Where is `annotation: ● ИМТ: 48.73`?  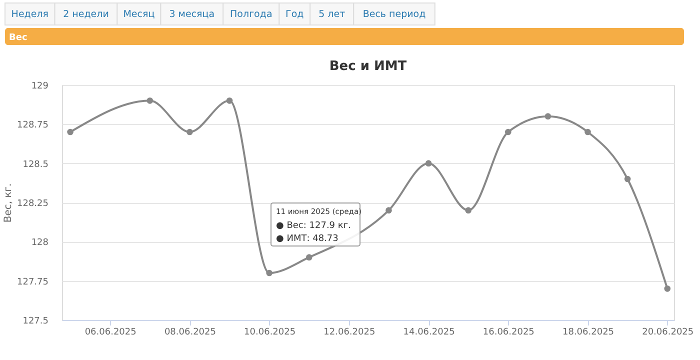
annotation: ● ИМТ: 48.73 is located at coordinates (307, 239).